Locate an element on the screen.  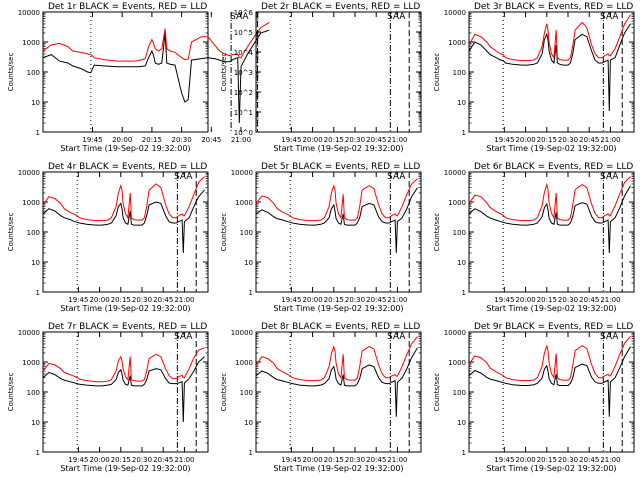
y-tick-label: 10^0 is located at coordinates (243, 133).